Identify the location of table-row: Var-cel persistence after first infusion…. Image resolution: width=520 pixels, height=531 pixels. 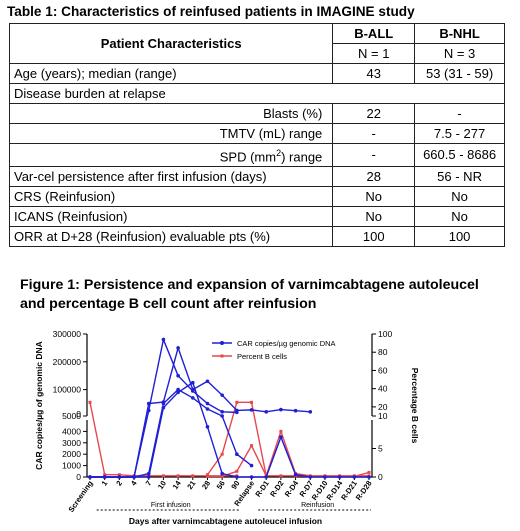
(256, 177).